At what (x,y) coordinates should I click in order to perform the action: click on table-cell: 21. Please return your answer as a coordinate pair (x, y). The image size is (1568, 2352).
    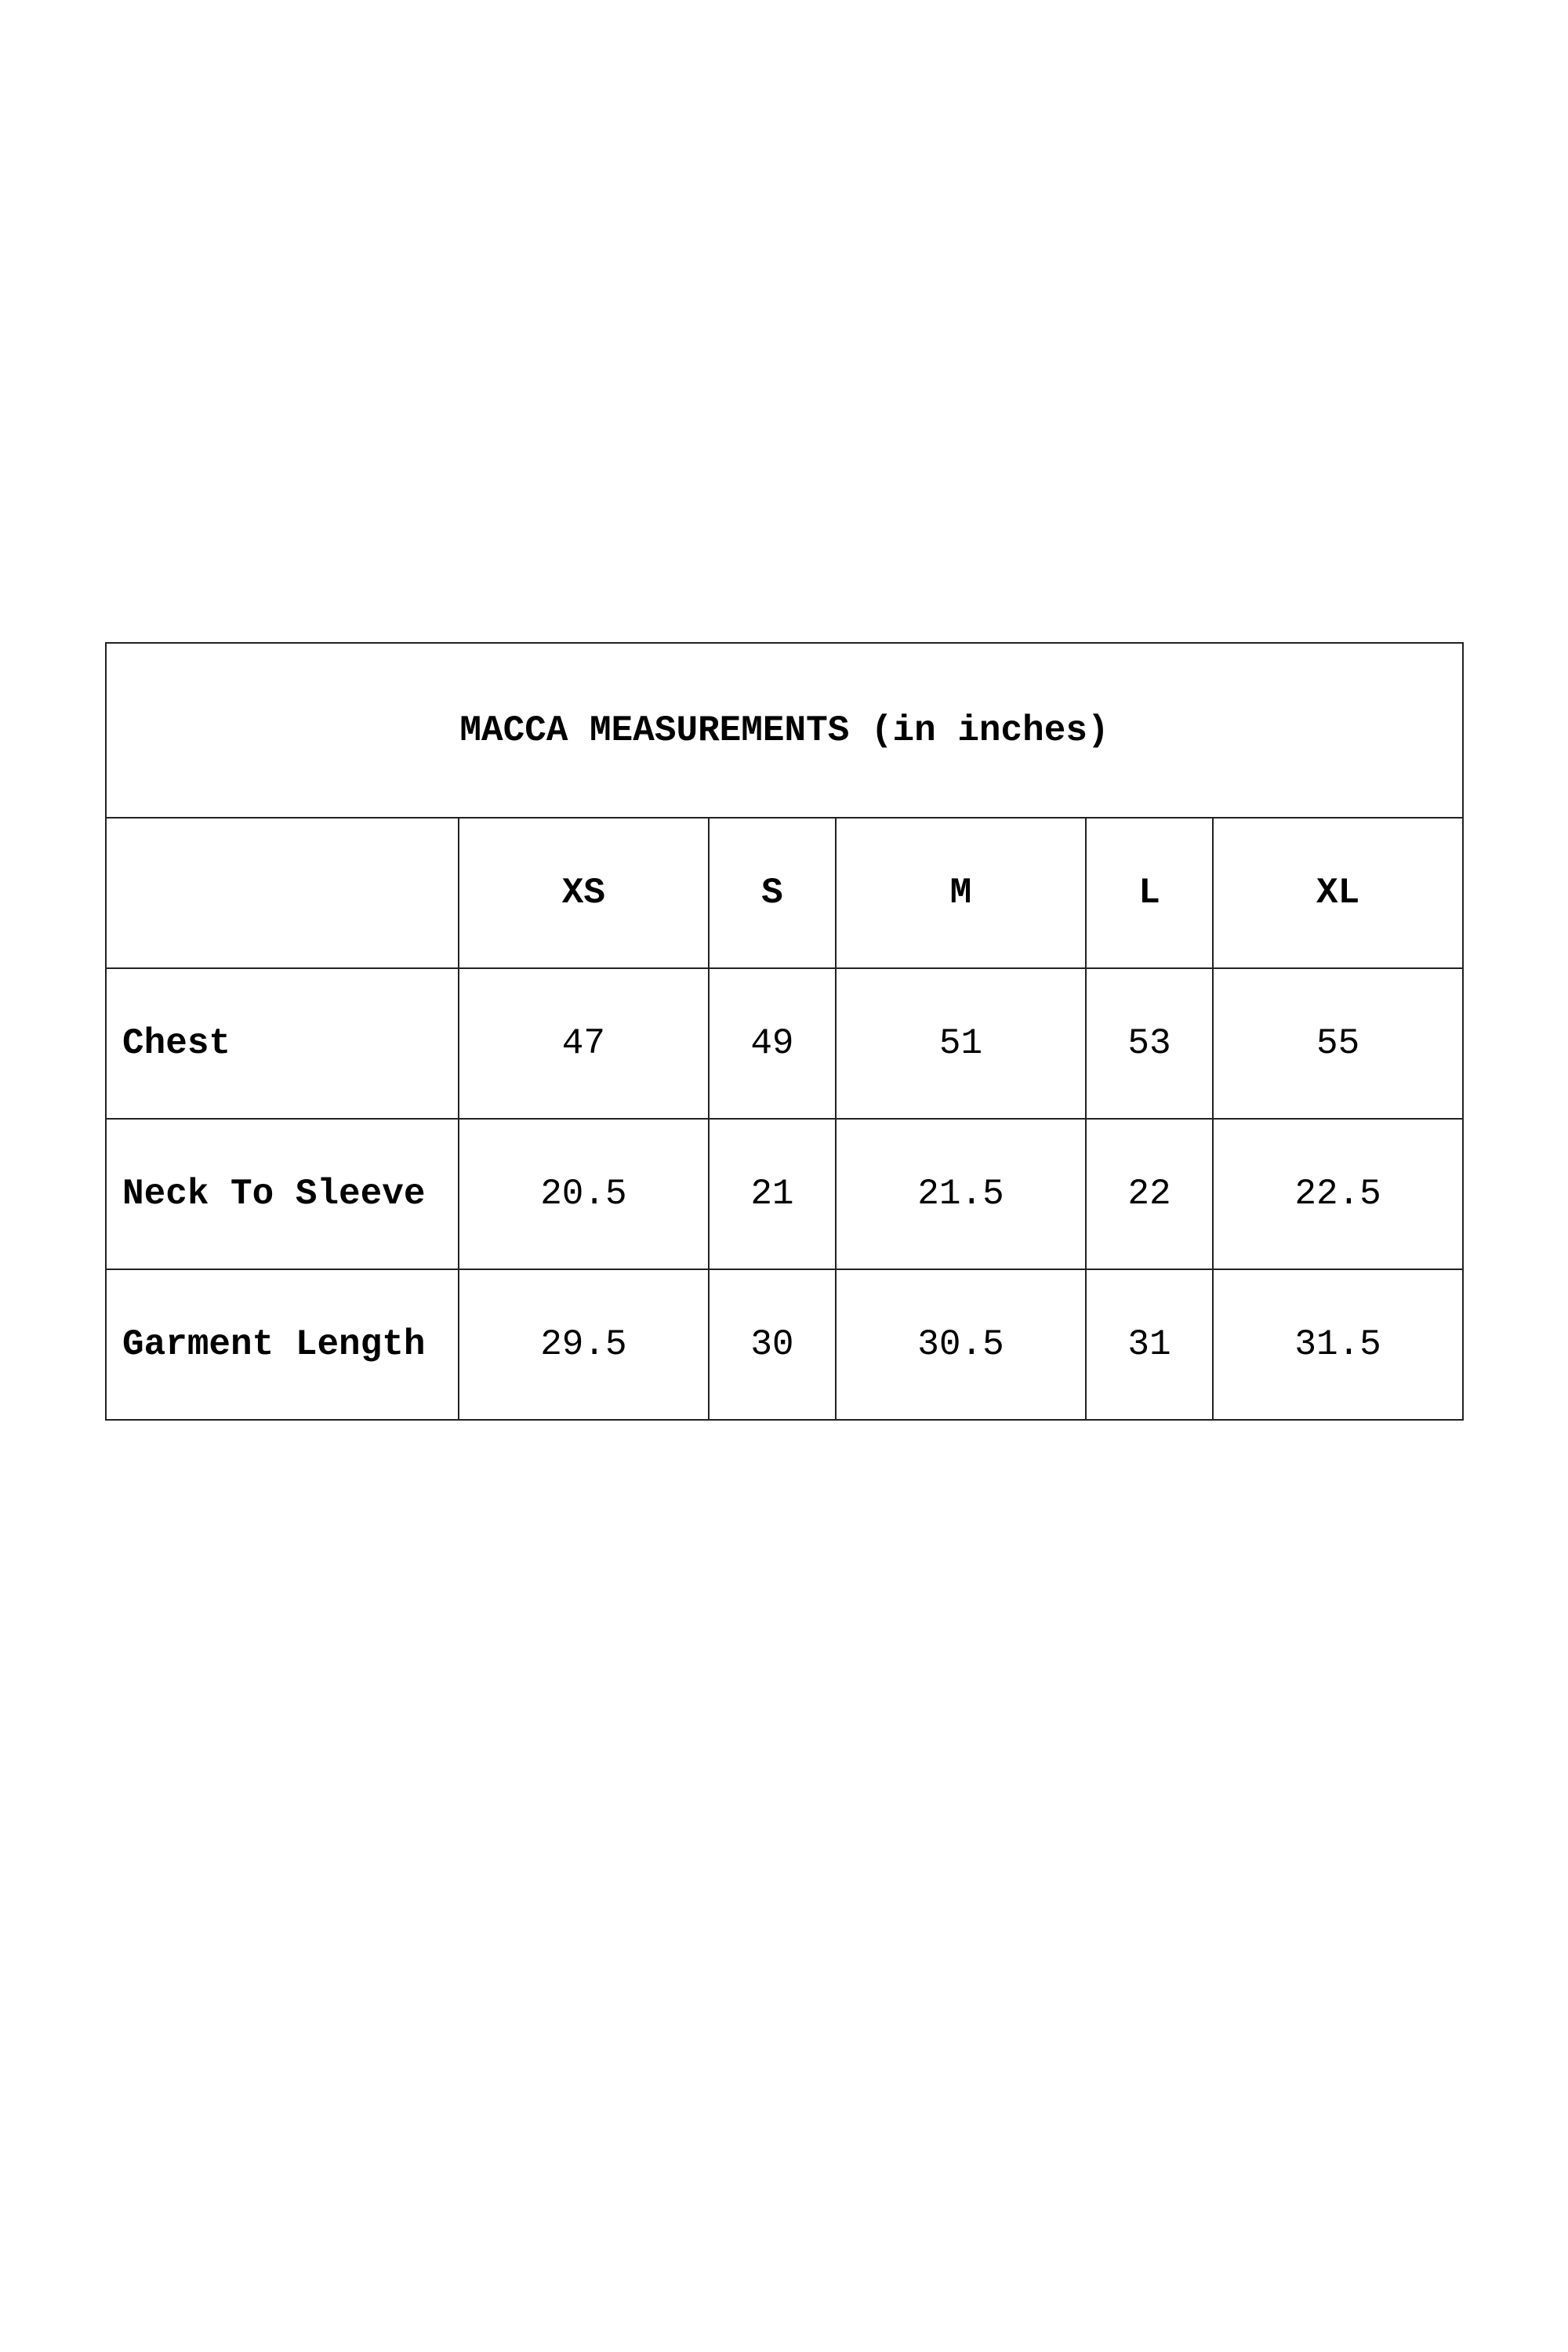
    Looking at the image, I should click on (772, 1194).